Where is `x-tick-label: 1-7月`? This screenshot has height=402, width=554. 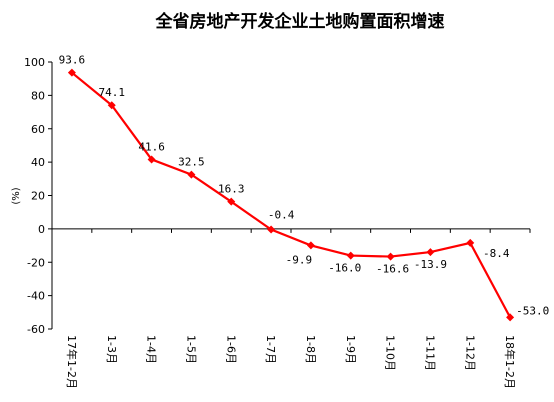
x-tick-label: 1-7月 is located at coordinates (270, 349).